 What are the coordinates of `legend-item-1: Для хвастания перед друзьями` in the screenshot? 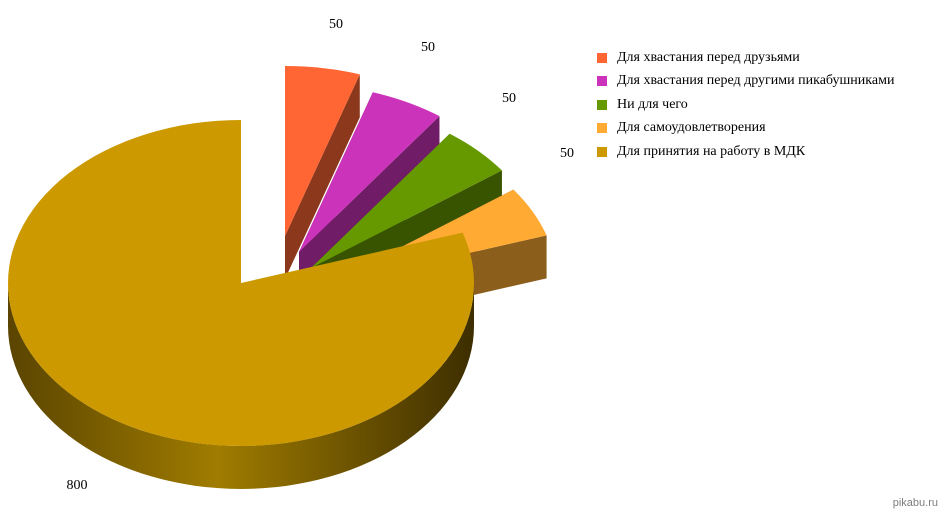 It's located at (745, 58).